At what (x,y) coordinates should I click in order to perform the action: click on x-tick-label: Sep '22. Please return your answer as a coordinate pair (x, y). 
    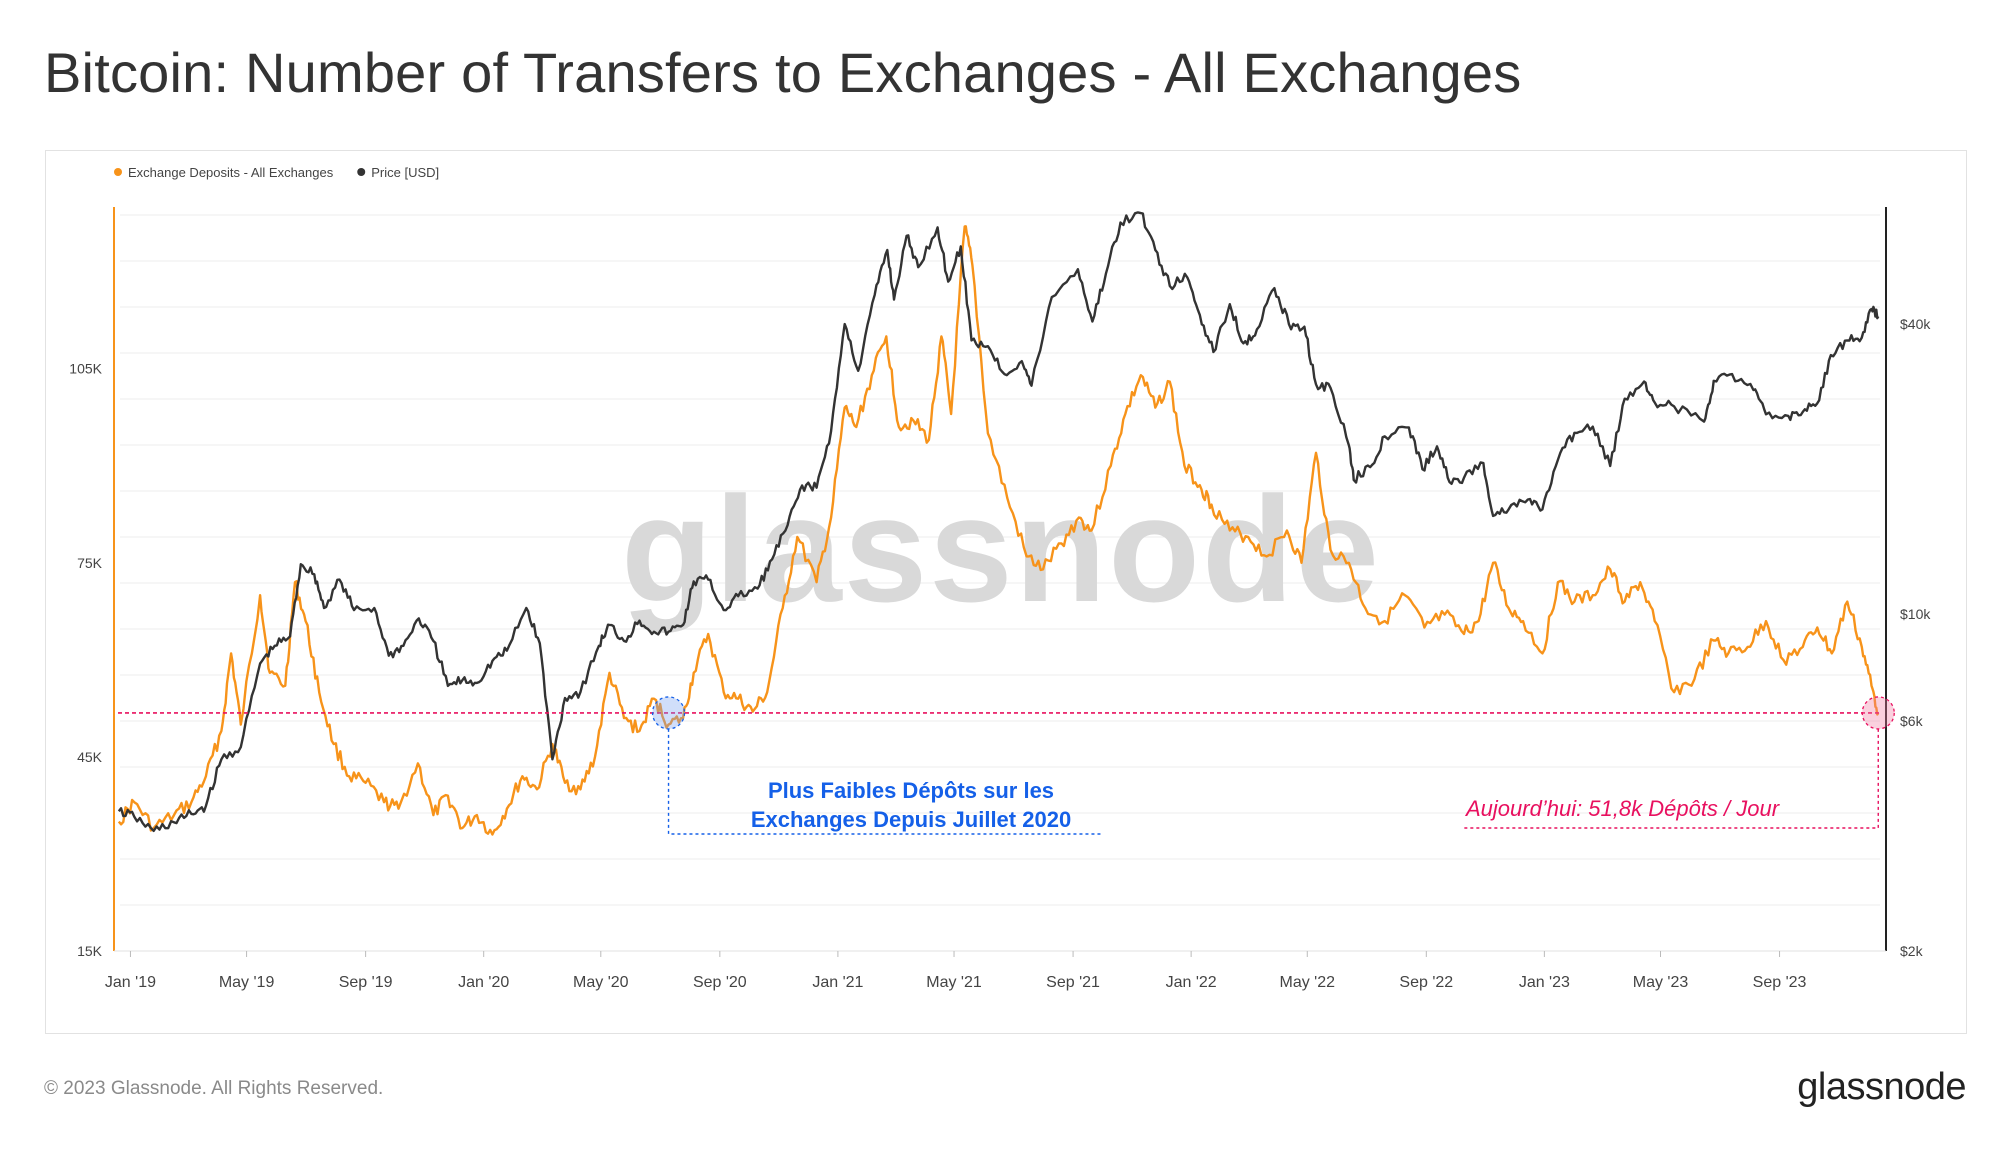
    Looking at the image, I should click on (1426, 982).